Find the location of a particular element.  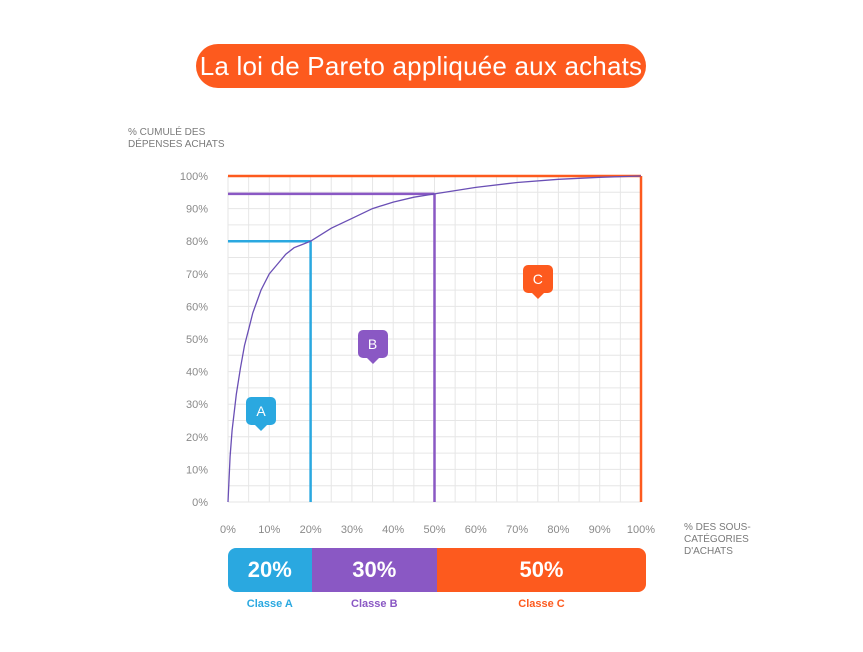

x-tick-label: 10% is located at coordinates (269, 530).